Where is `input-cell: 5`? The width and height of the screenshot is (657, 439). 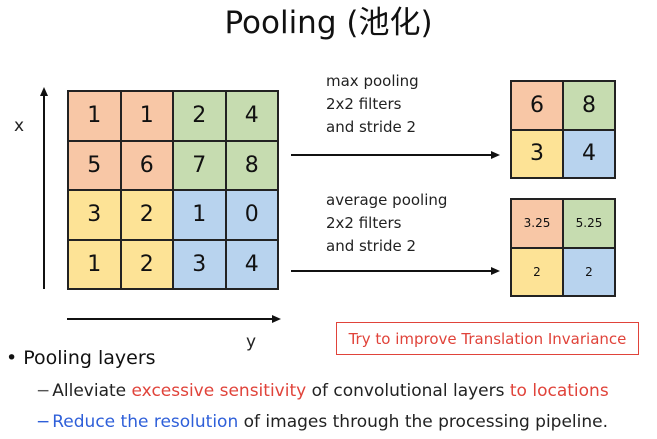 input-cell: 5 is located at coordinates (94, 165).